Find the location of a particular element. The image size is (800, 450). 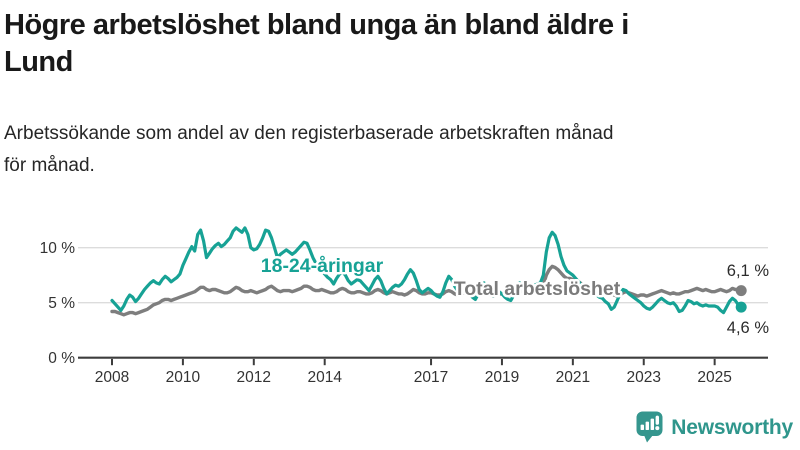

line-total is located at coordinates (426, 290).